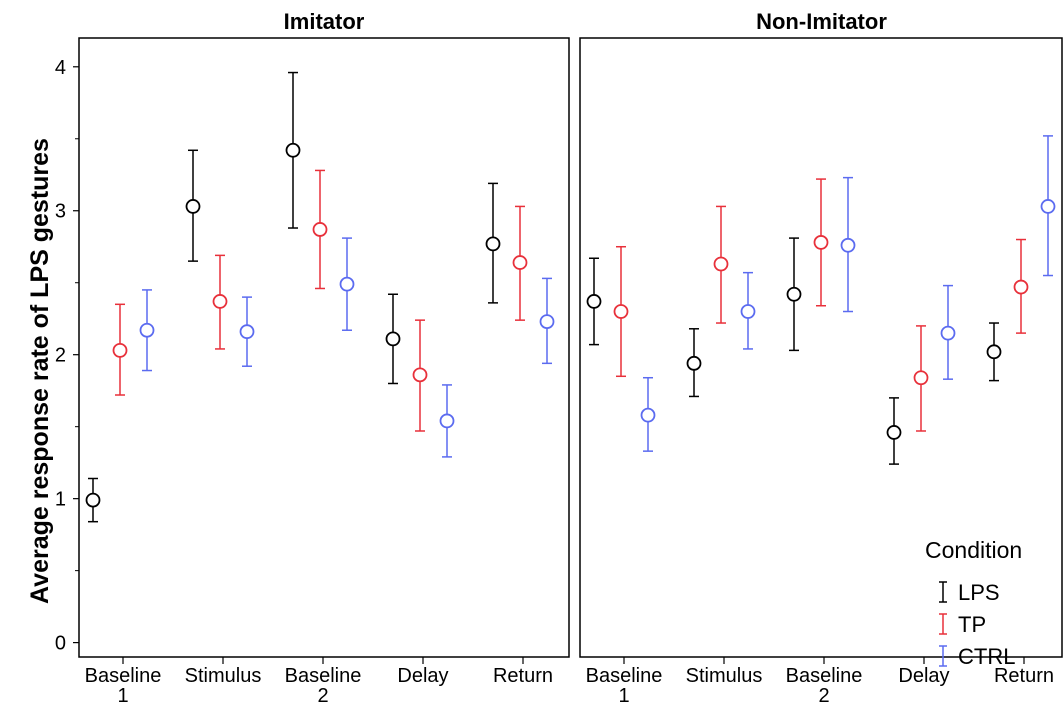 The height and width of the screenshot is (720, 1063). Describe the element at coordinates (324, 21) in the screenshot. I see `panel-title: Imitator` at that location.